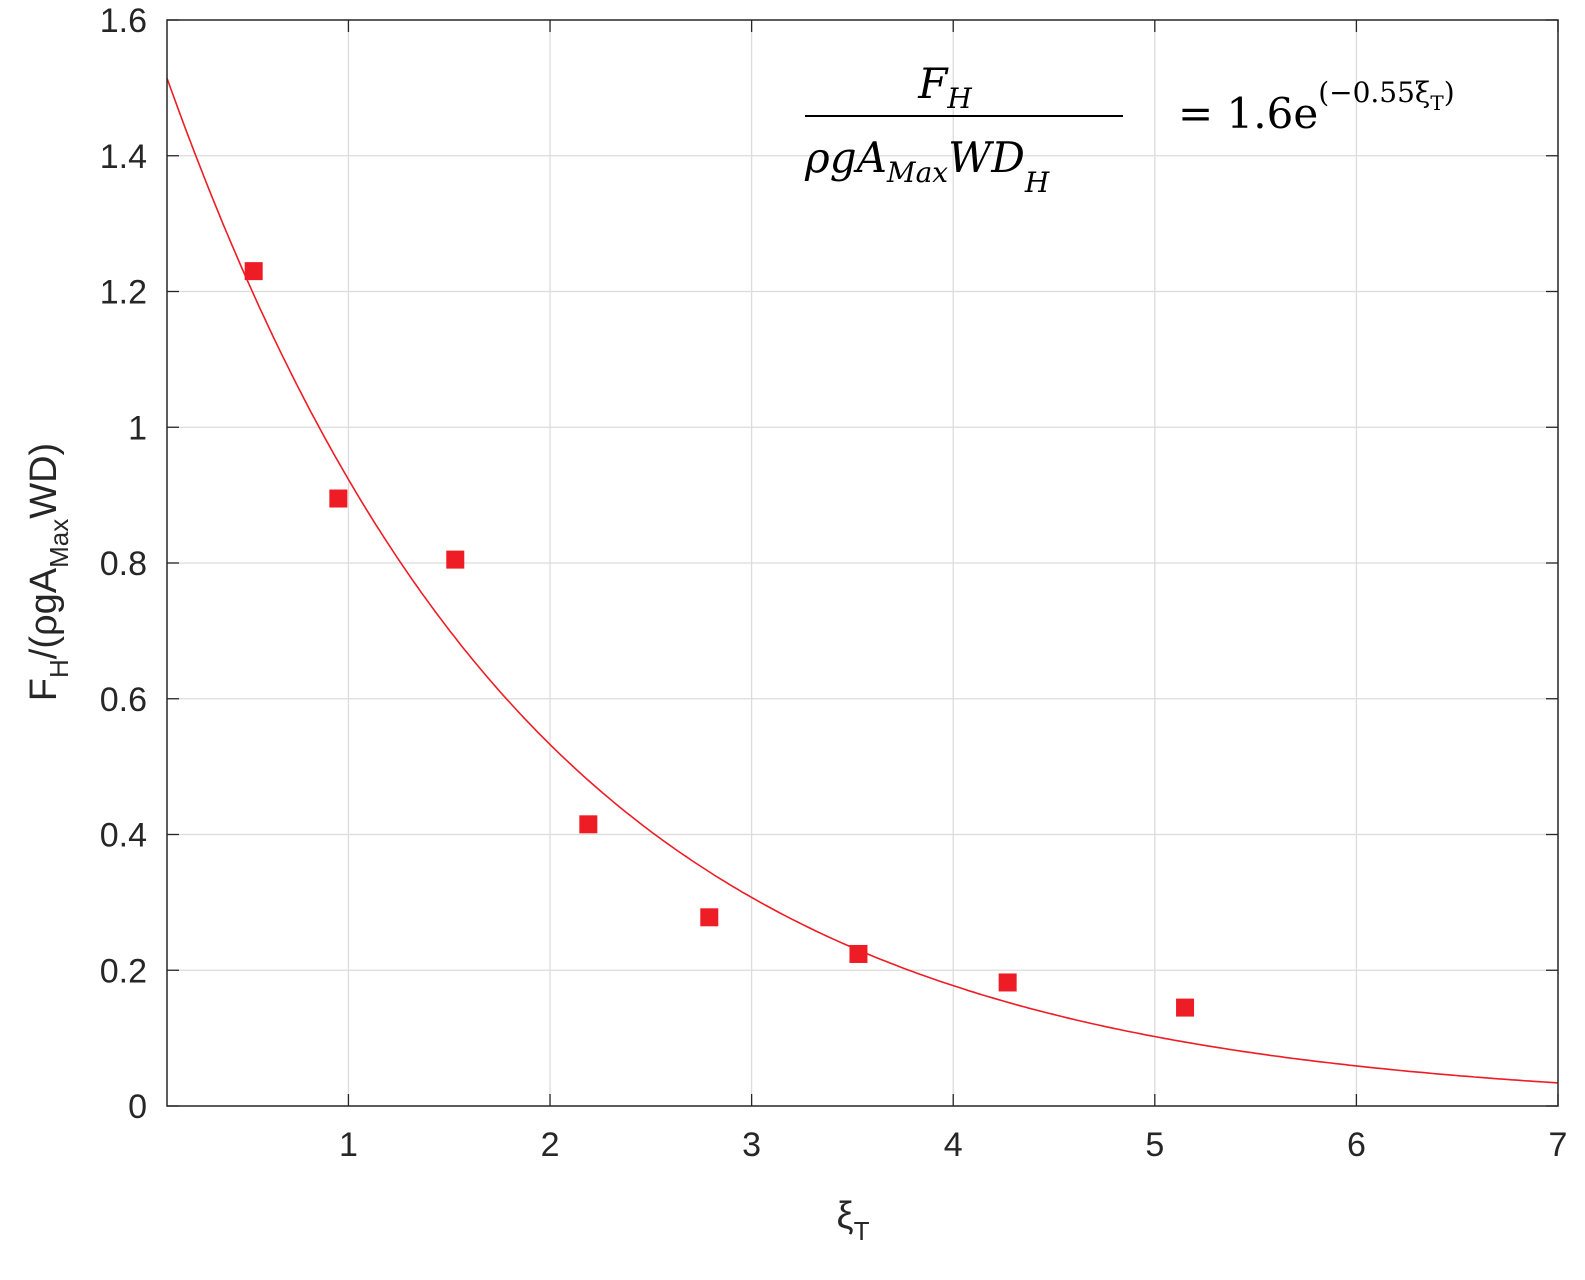 The width and height of the screenshot is (1585, 1280). What do you see at coordinates (123, 21) in the screenshot?
I see `y-tick-label: 1.6` at bounding box center [123, 21].